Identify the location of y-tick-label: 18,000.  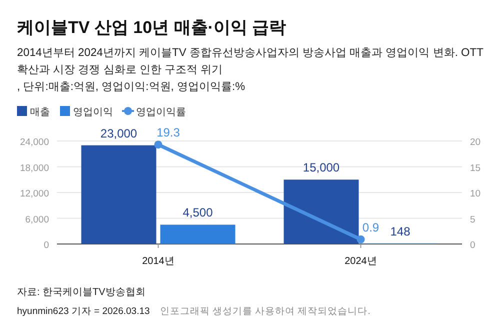
(34, 168).